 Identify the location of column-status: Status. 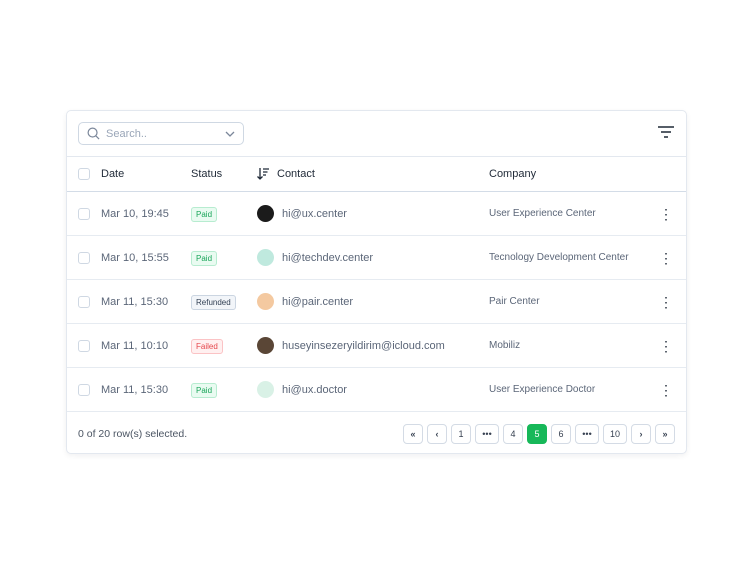
(207, 174).